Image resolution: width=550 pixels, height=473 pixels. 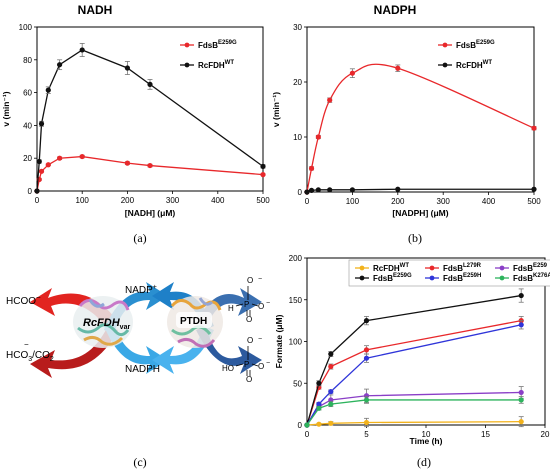 I want to click on ptdh-label-bg, so click(x=194, y=320).